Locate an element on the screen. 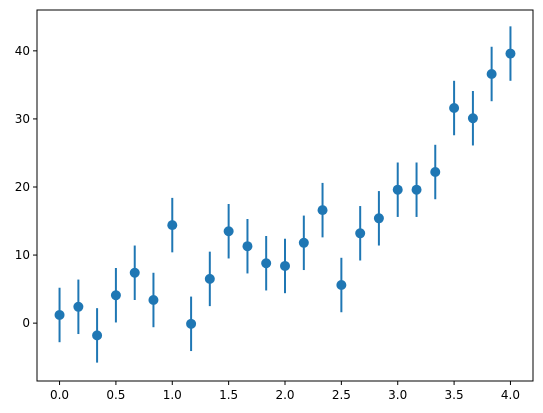 The width and height of the screenshot is (543, 413). x-tick-label: 4.0 is located at coordinates (510, 395).